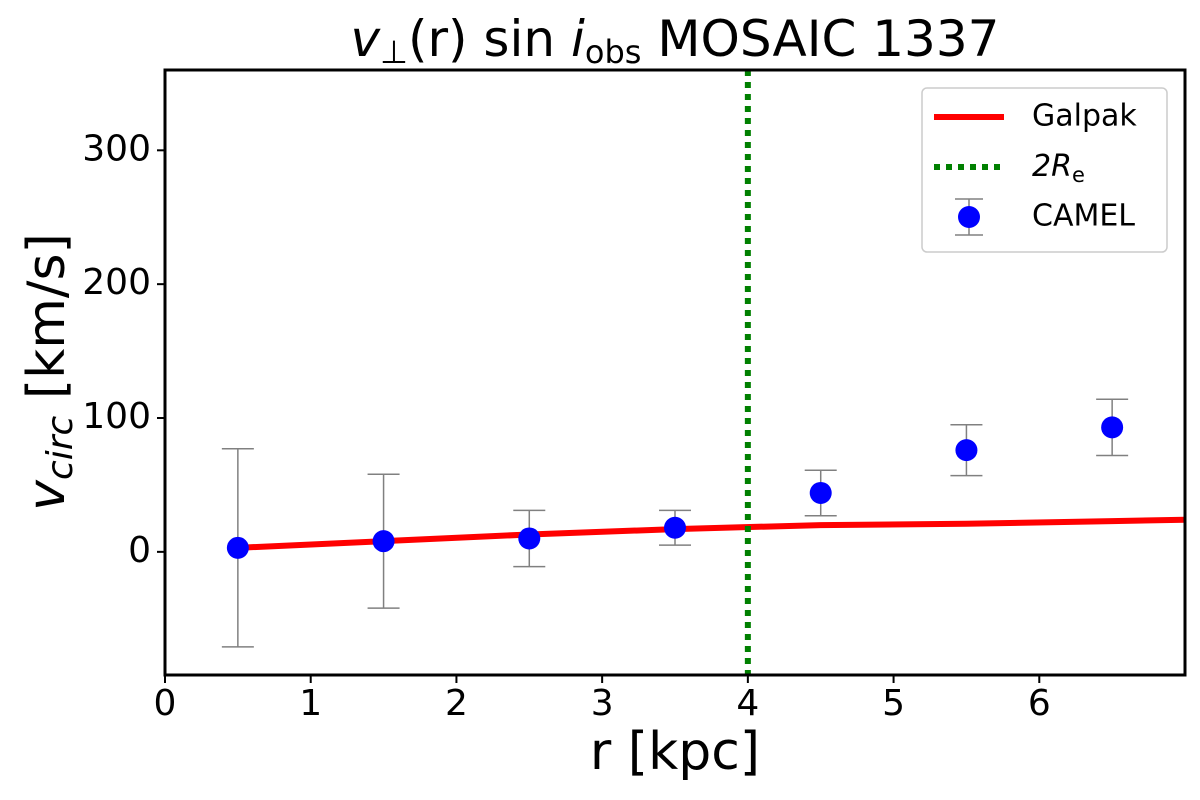 The height and width of the screenshot is (800, 1200). Describe the element at coordinates (1052, 166) in the screenshot. I see `legend-label-part: 2R` at that location.